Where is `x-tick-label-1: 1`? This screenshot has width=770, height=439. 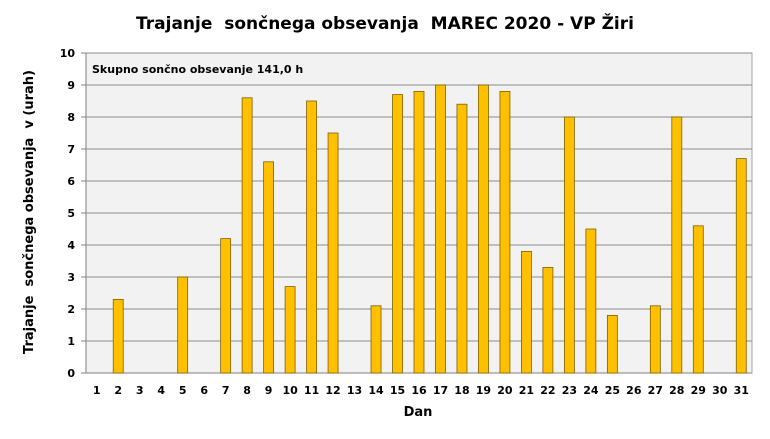
x-tick-label-1: 1 is located at coordinates (97, 390).